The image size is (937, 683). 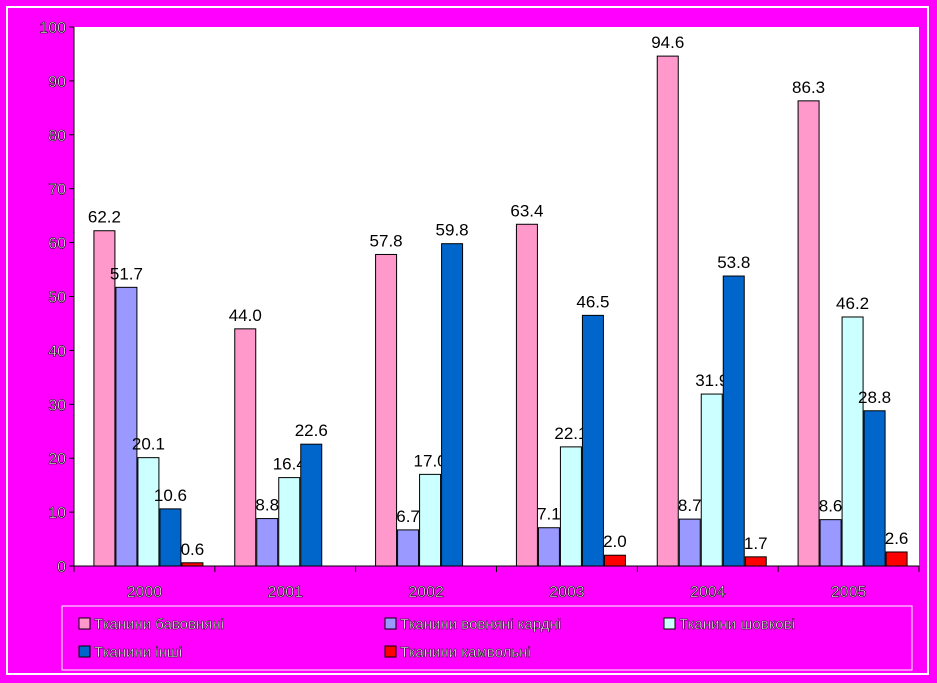 What do you see at coordinates (386, 240) in the screenshot?
I see `data-label: 57.8` at bounding box center [386, 240].